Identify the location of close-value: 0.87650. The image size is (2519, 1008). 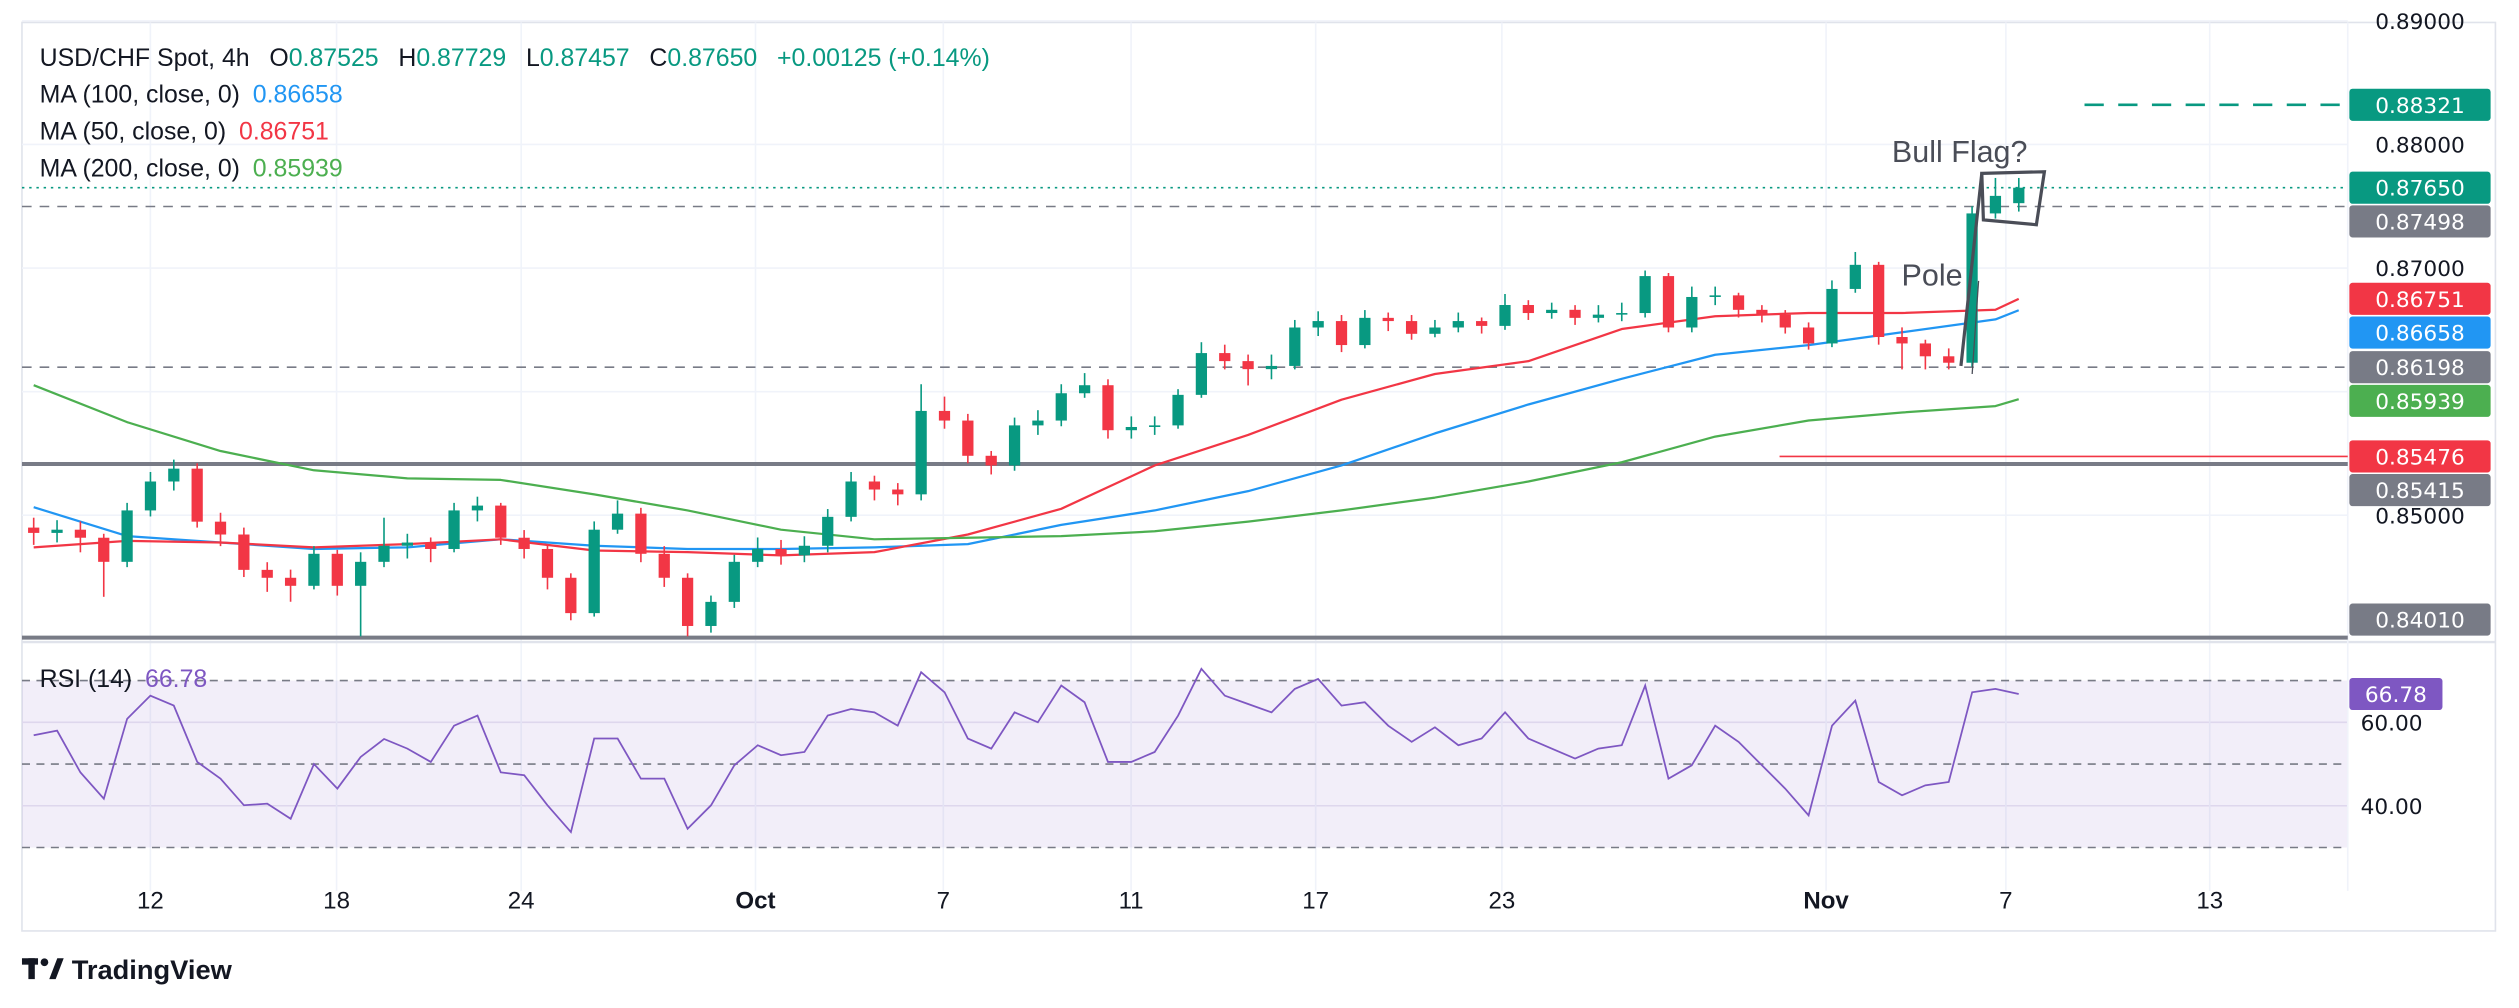
(712, 58).